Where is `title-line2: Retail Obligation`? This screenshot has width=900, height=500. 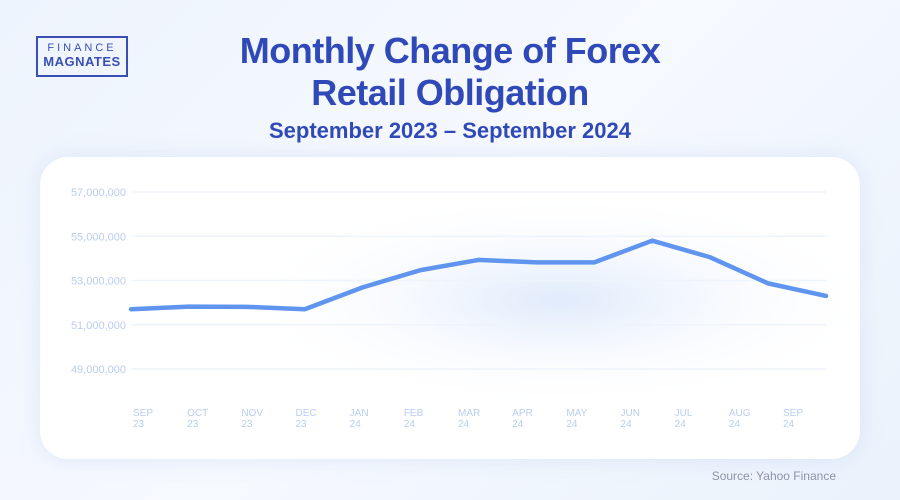
title-line2: Retail Obligation is located at coordinates (450, 92).